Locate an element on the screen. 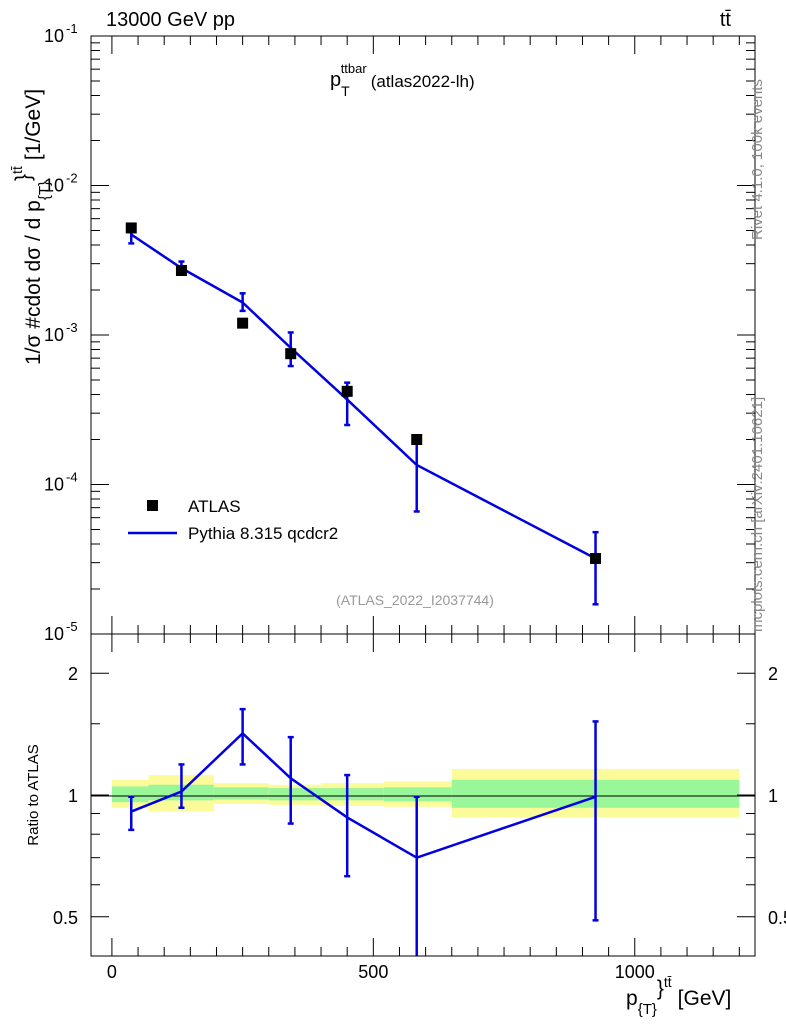 This screenshot has height=1024, width=786. source-label: mcplots.cern.ch [arXiv:2401.10621] is located at coordinates (757, 514).